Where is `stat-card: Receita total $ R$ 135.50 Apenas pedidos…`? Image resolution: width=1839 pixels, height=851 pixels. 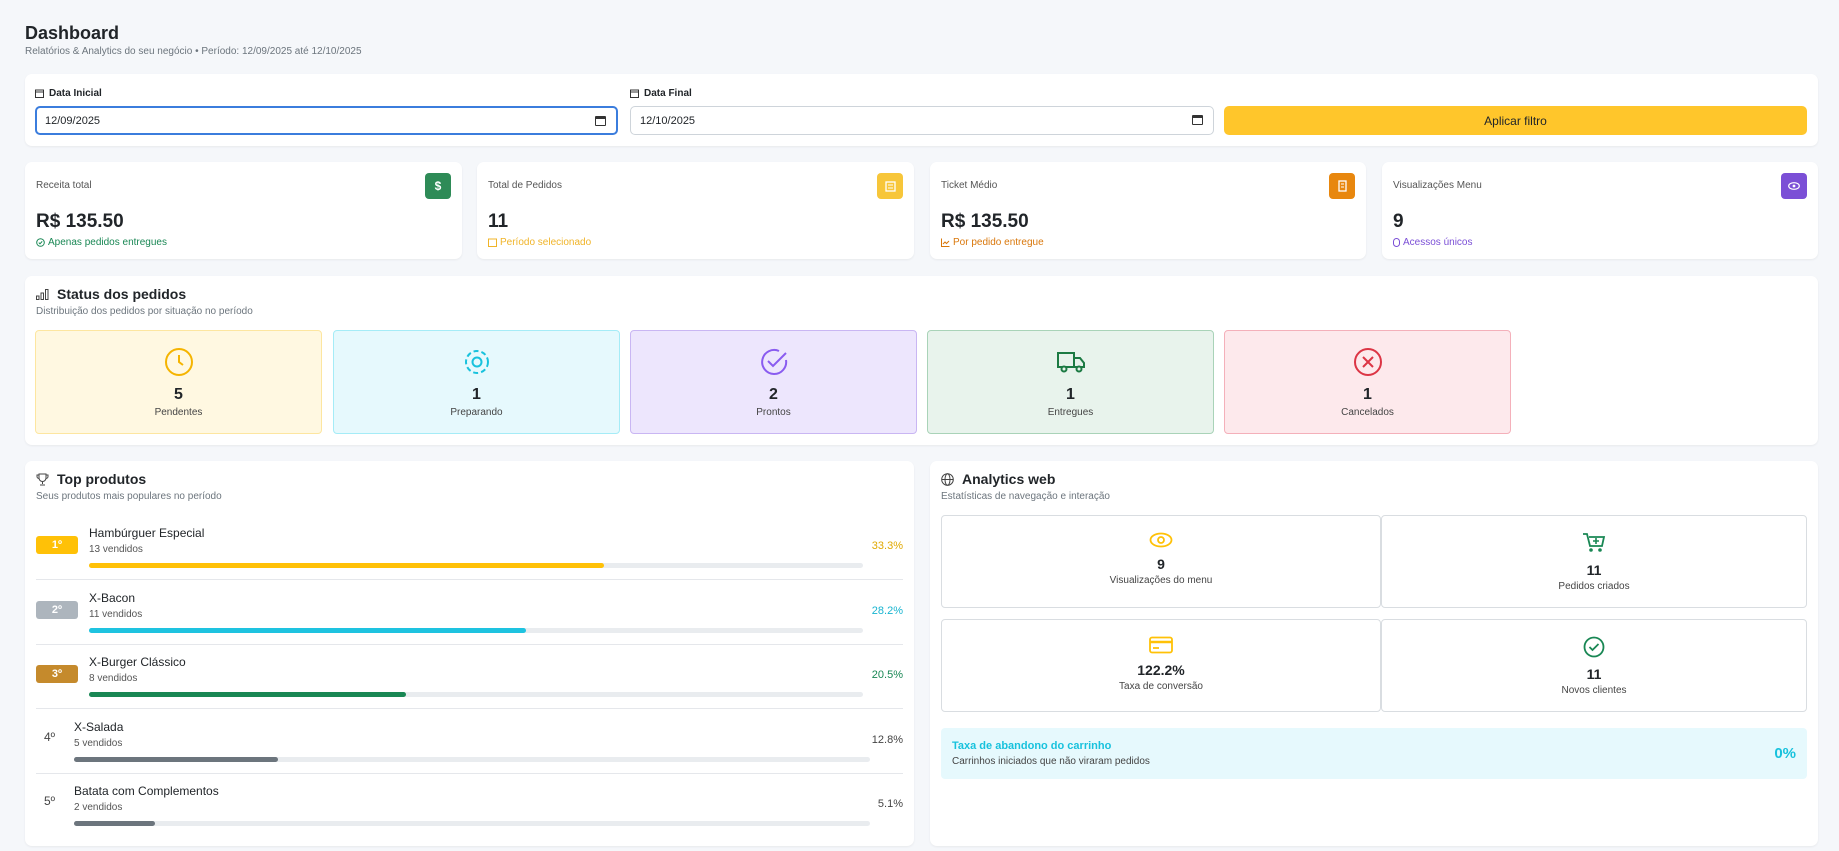
stat-card: Receita total $ R$ 135.50 Apenas pedidos… is located at coordinates (243, 210).